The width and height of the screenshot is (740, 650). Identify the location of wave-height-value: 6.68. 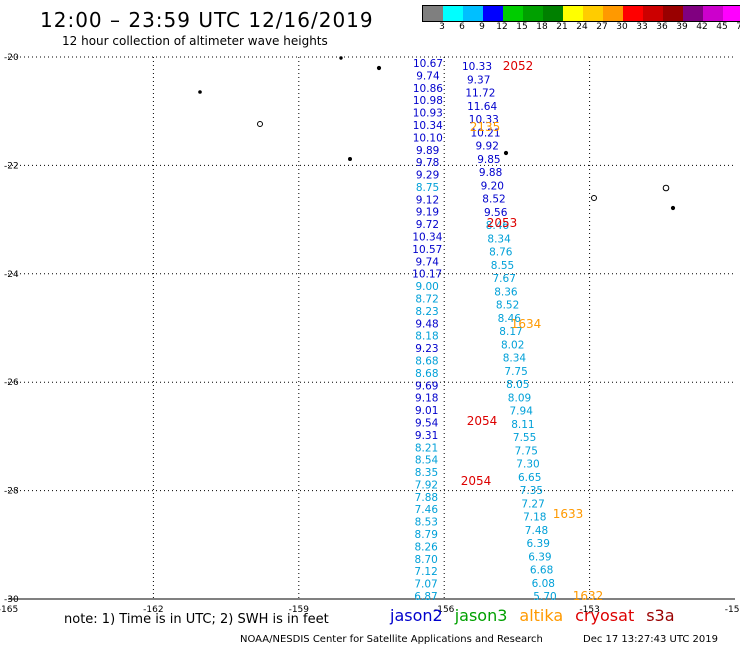
(541, 571).